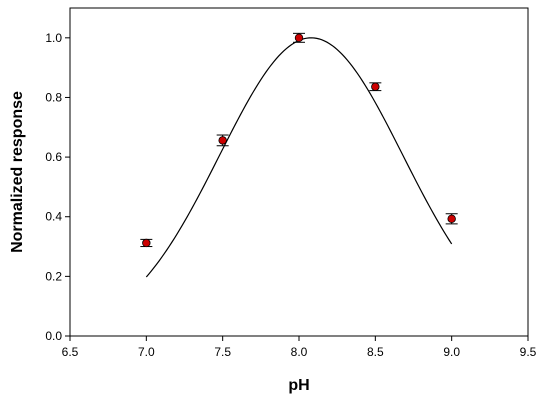  What do you see at coordinates (53, 157) in the screenshot?
I see `y-tick-label: 0.6` at bounding box center [53, 157].